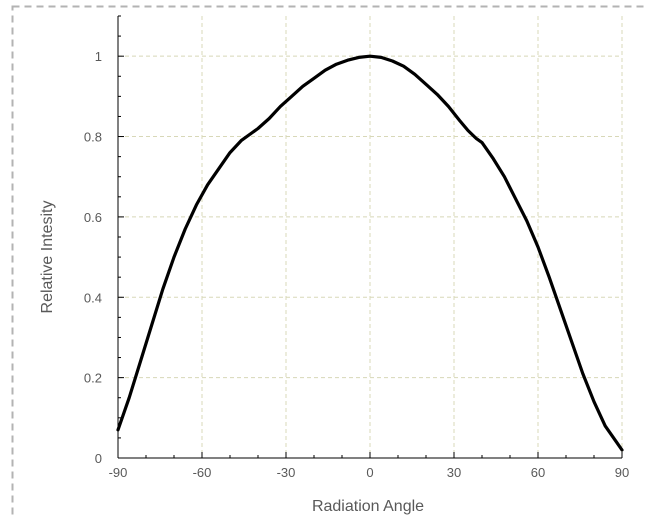 Image resolution: width=645 pixels, height=523 pixels. What do you see at coordinates (93, 378) in the screenshot?
I see `y-tick-label: 0.2` at bounding box center [93, 378].